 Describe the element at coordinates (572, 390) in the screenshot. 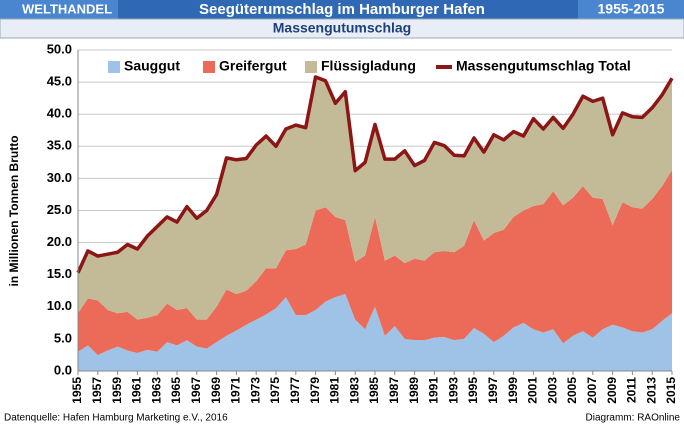

I see `x-tick-label: 2005` at that location.